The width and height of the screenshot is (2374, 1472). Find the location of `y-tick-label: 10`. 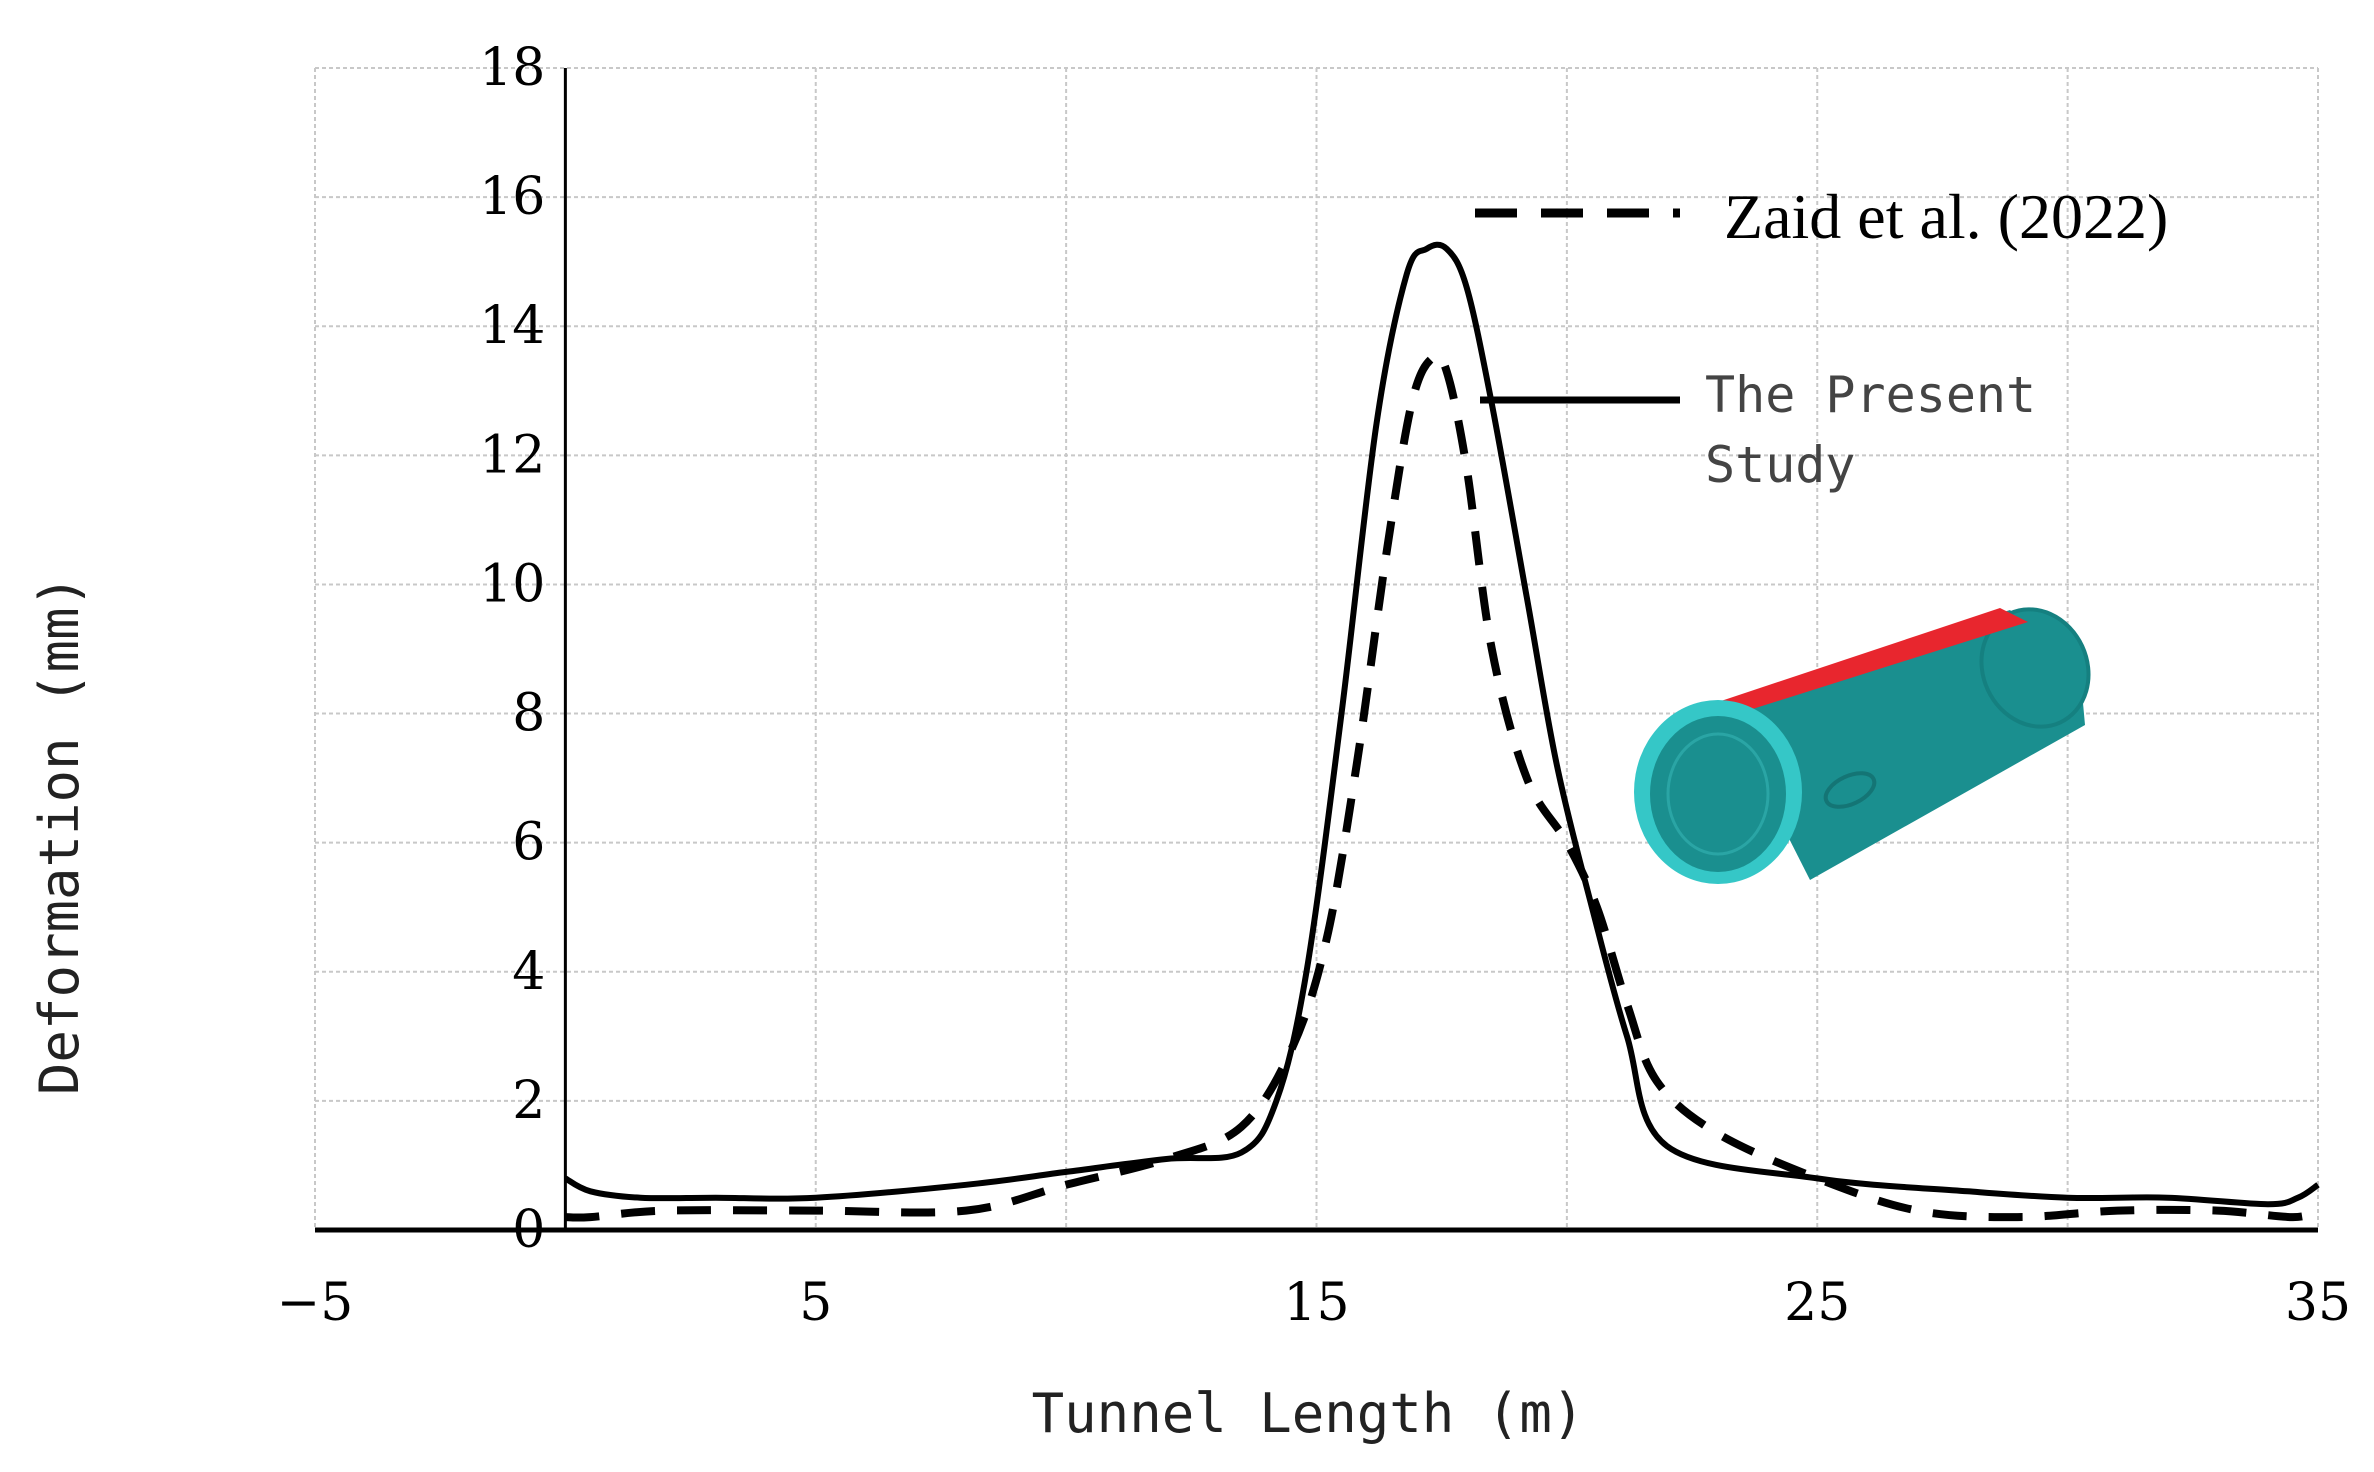

y-tick-label: 10 is located at coordinates (512, 584).